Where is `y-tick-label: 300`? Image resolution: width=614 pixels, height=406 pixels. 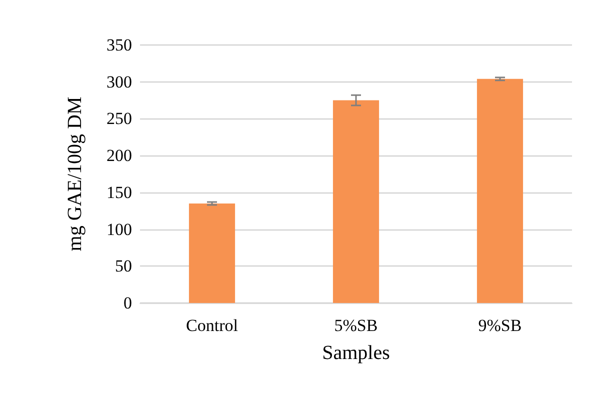 y-tick-label: 300 is located at coordinates (119, 82).